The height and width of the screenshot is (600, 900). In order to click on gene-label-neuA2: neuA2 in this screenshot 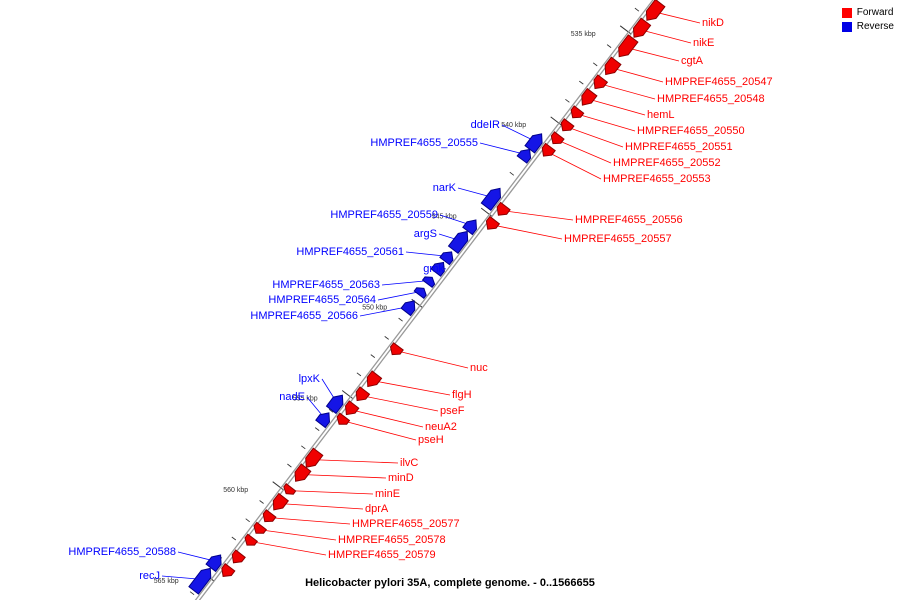, I will do `click(441, 427)`.